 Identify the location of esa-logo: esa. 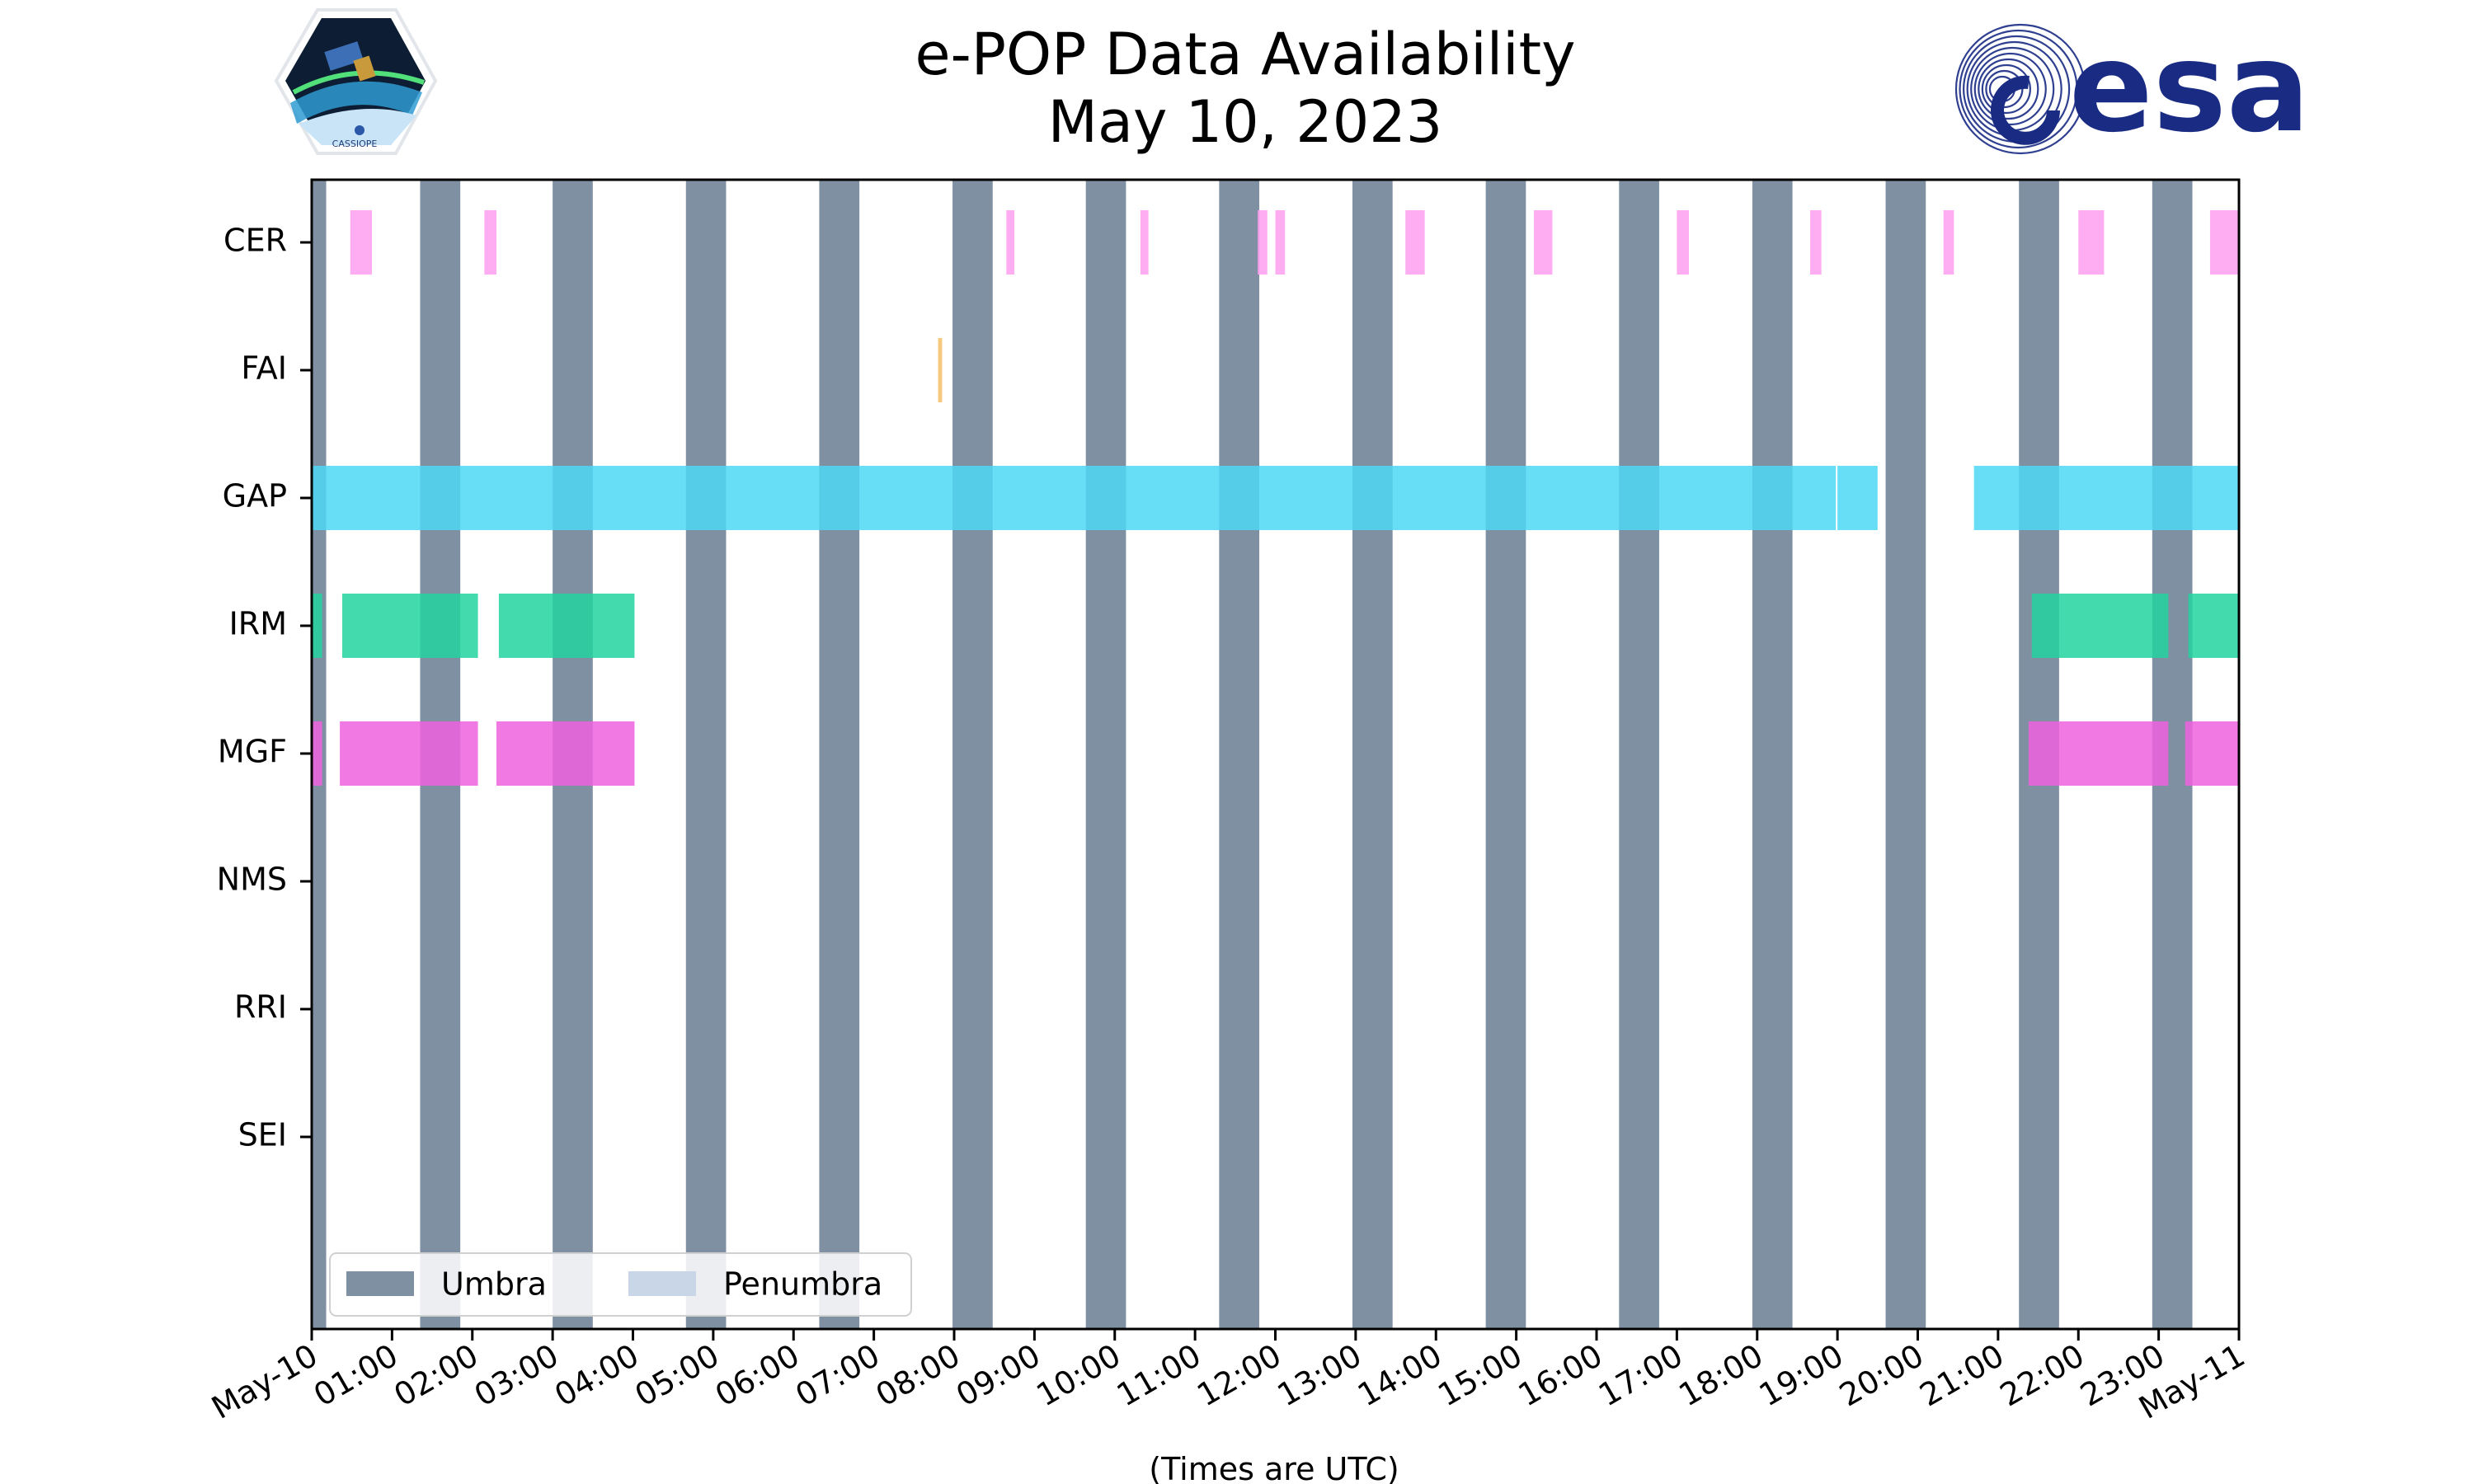
(2132, 88).